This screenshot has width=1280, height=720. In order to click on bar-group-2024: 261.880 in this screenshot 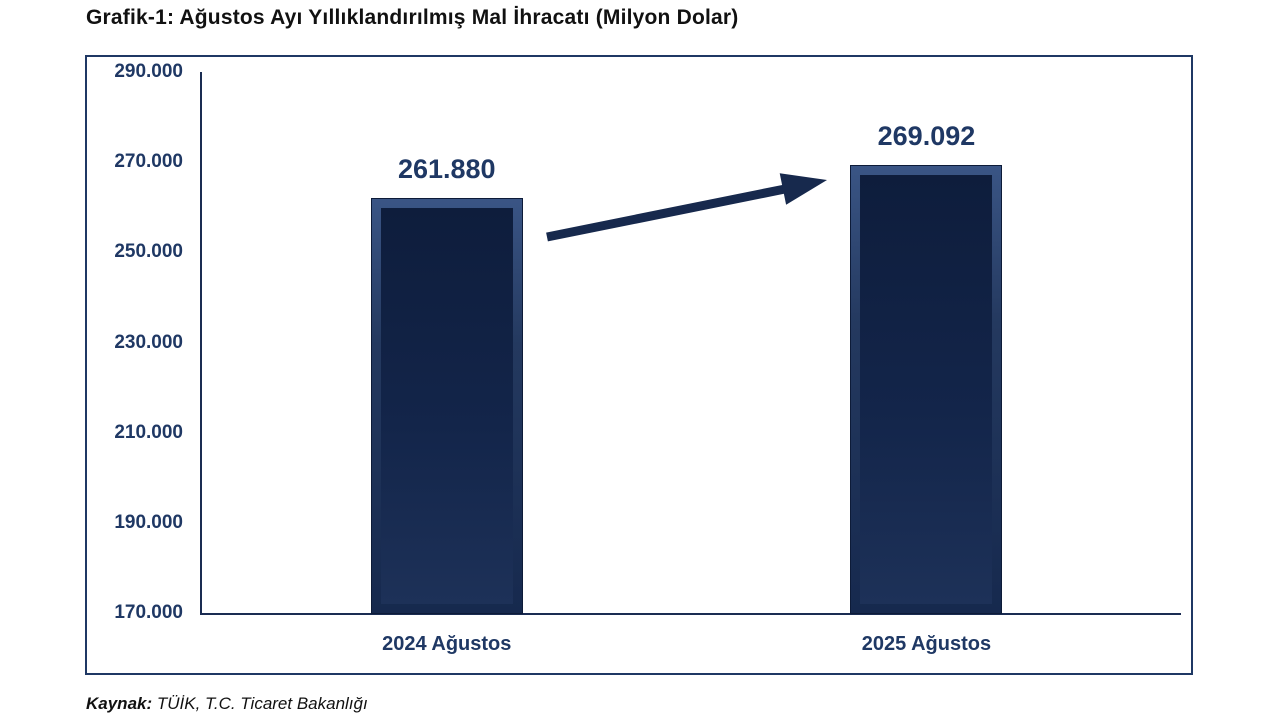, I will do `click(447, 342)`.